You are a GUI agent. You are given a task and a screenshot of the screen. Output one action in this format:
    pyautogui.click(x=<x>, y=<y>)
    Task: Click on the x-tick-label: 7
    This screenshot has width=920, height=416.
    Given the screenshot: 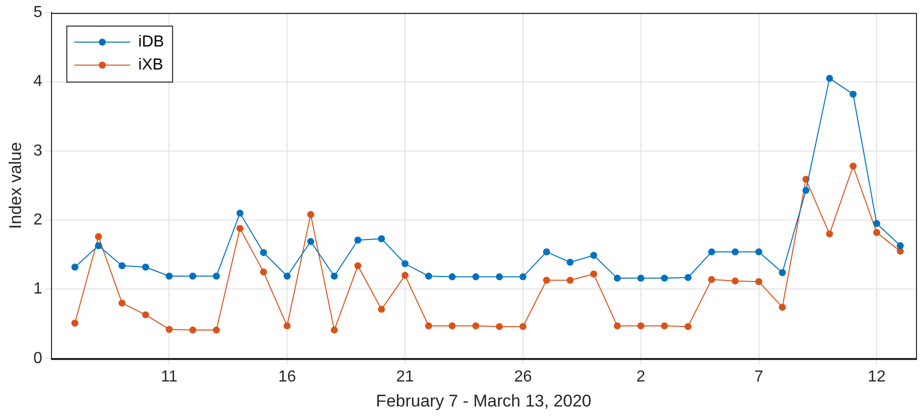 What is the action you would take?
    pyautogui.click(x=759, y=377)
    